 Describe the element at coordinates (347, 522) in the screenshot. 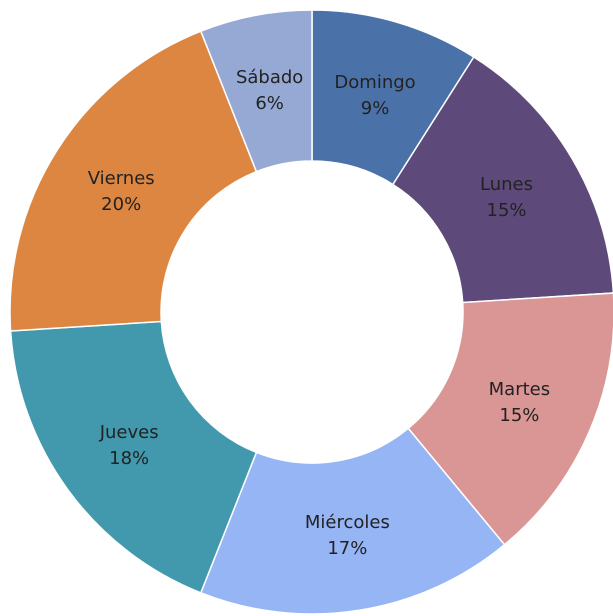

I see `slice-label: Miércoles` at that location.